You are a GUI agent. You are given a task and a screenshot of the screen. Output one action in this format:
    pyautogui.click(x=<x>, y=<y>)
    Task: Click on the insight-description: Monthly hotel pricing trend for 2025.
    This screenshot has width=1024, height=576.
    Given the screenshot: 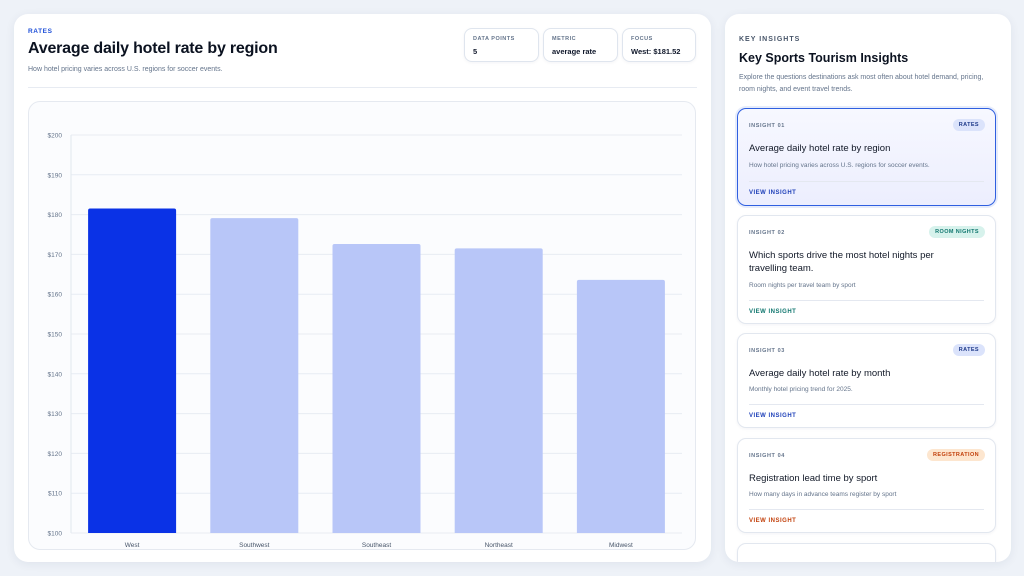 What is the action you would take?
    pyautogui.click(x=801, y=389)
    